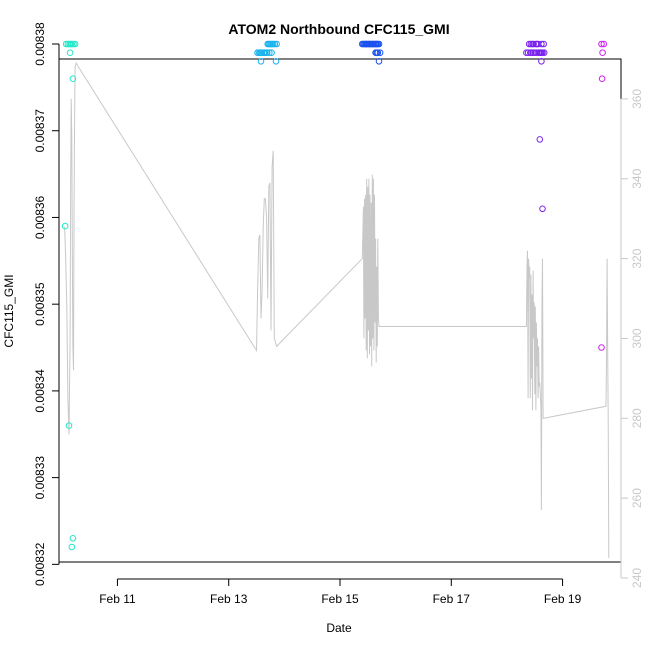  Describe the element at coordinates (637, 498) in the screenshot. I see `y2-tick-label-2: 260` at that location.